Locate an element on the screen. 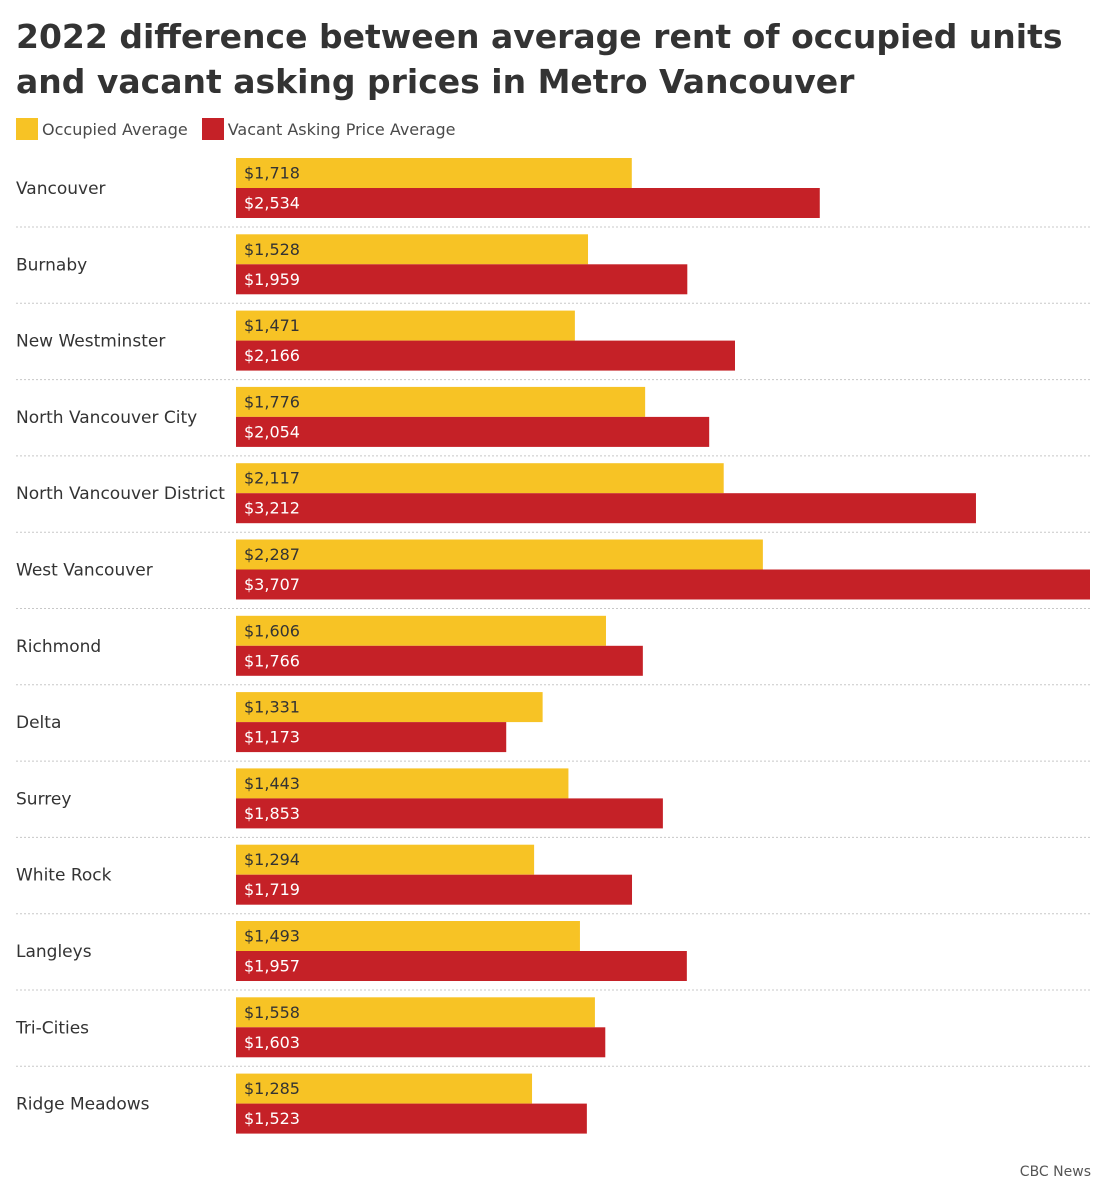 Image resolution: width=1107 pixels, height=1200 pixels. data-label-vacant-langleys: $1,957 is located at coordinates (272, 966).